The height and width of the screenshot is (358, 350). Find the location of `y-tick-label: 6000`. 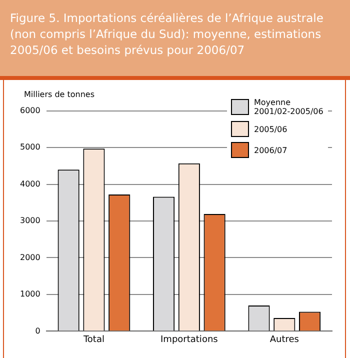

y-tick-label: 6000 is located at coordinates (30, 110).